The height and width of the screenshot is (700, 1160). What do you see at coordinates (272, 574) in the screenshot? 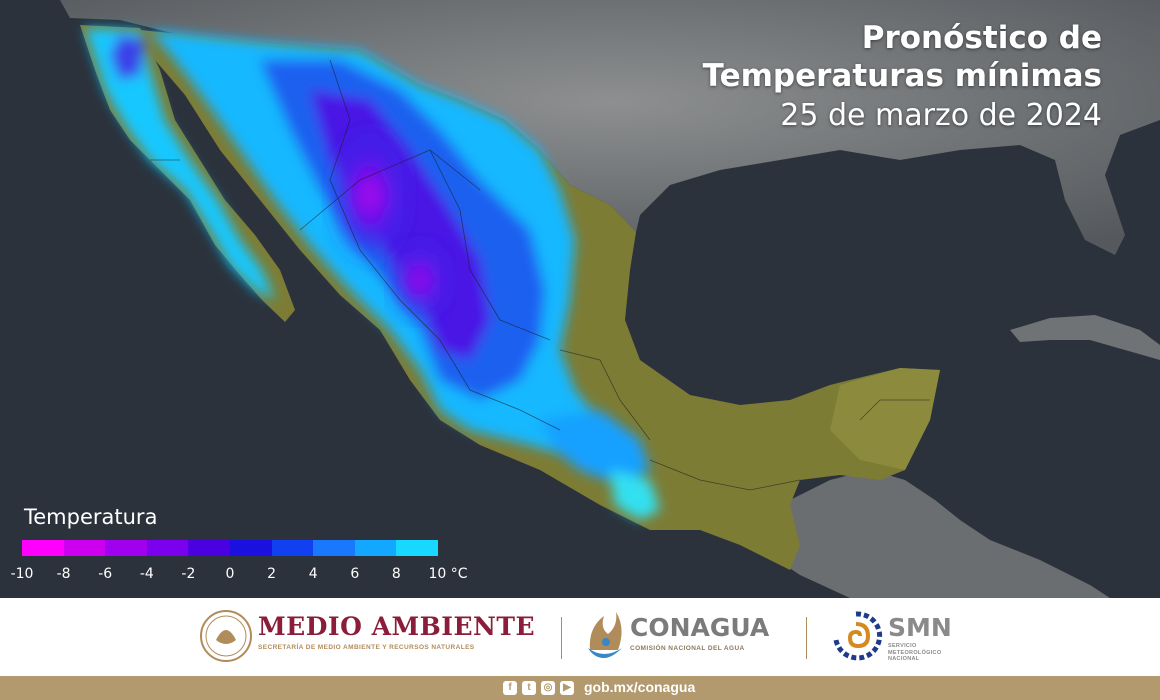
I see `legend-tick-label: 2` at bounding box center [272, 574].